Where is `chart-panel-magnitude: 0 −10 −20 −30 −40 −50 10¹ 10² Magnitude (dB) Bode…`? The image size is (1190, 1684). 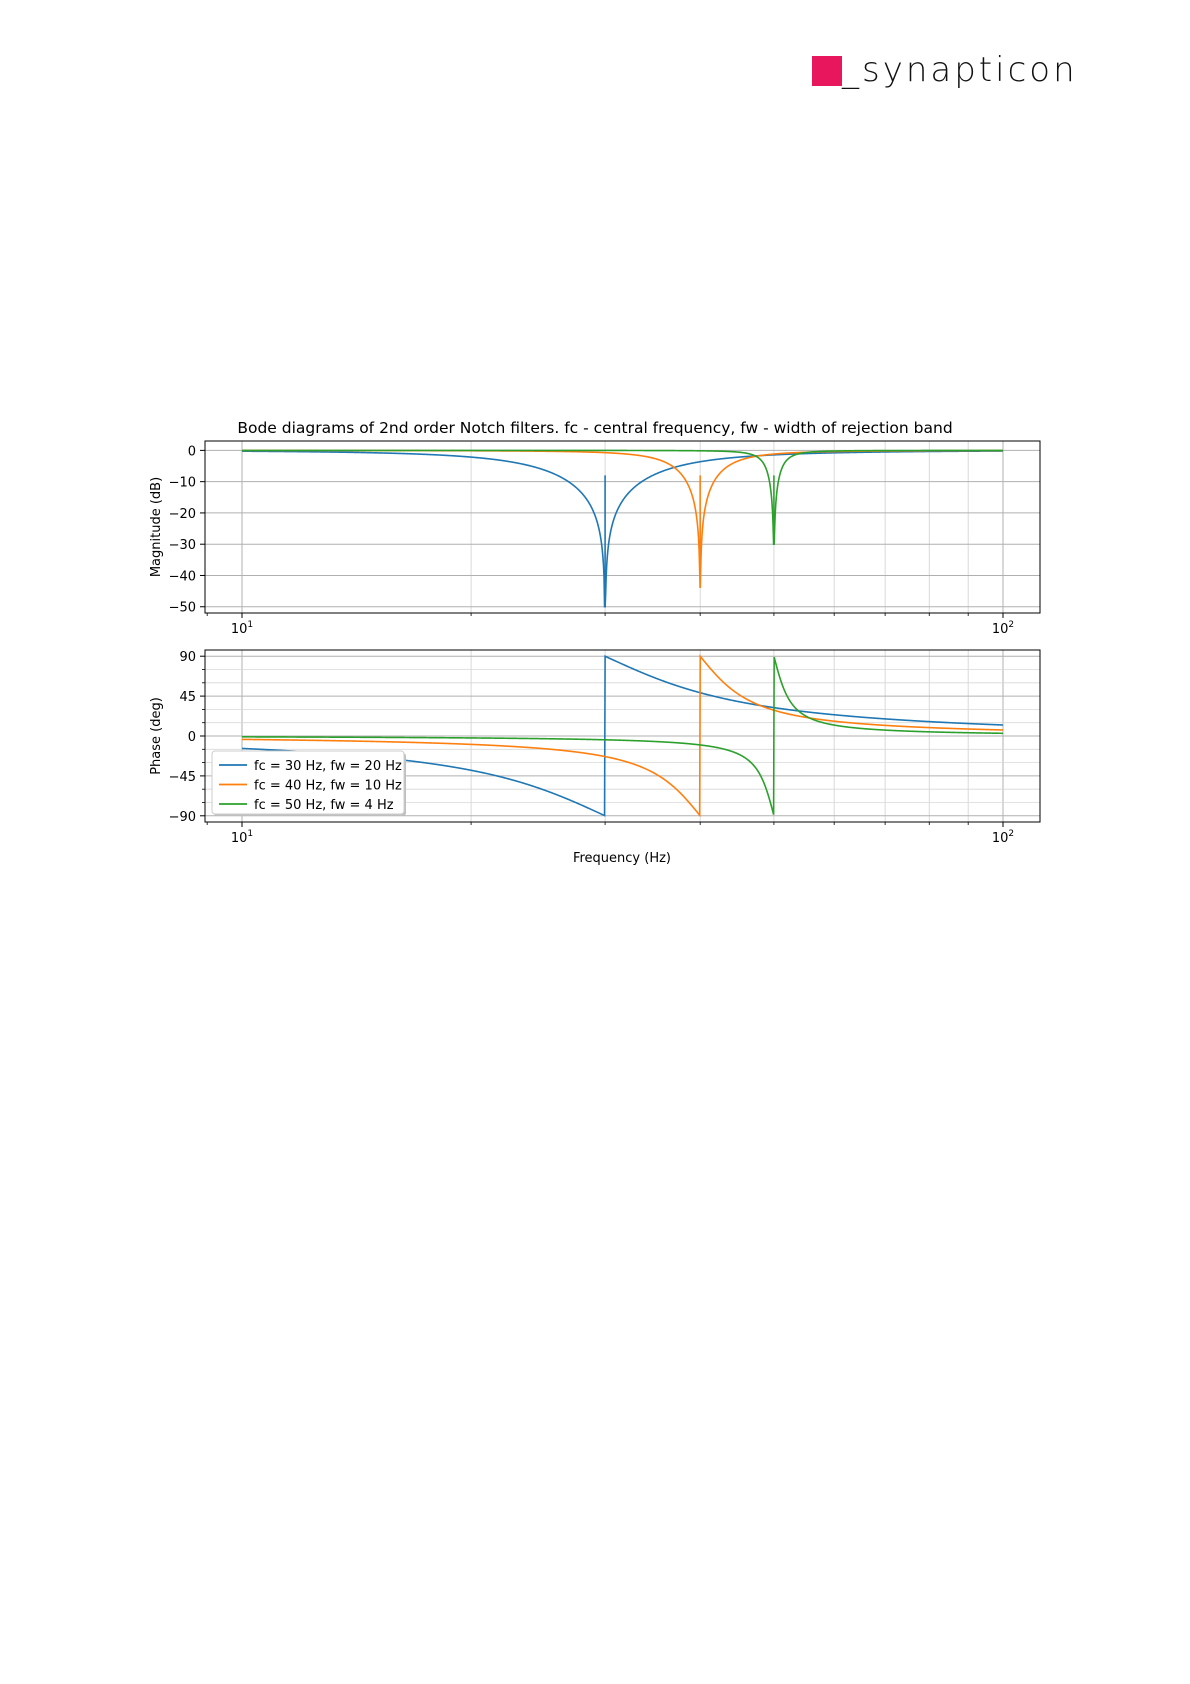
chart-panel-magnitude: 0 −10 −20 −30 −40 −50 10¹ 10² Magnitude (dB) Bode… is located at coordinates (595, 528).